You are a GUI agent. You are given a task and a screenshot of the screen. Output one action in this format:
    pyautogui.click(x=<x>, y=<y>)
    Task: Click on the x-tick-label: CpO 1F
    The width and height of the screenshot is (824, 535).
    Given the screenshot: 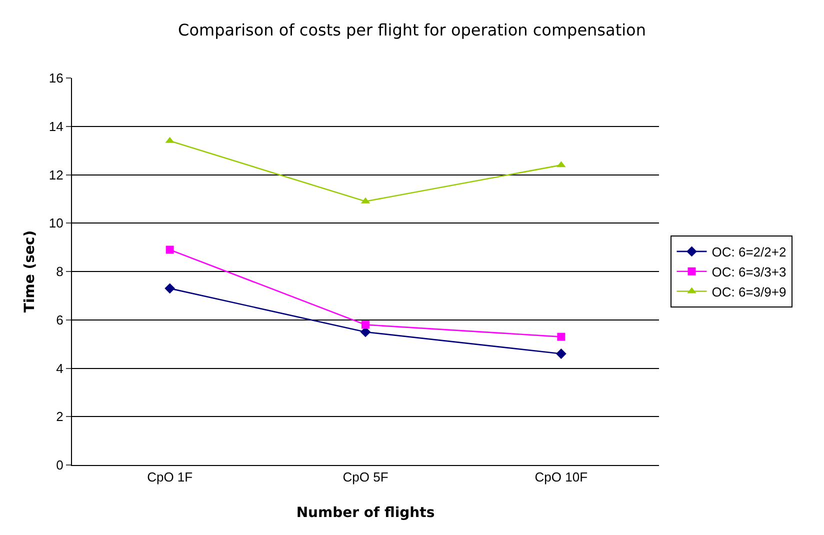 What is the action you would take?
    pyautogui.click(x=170, y=477)
    